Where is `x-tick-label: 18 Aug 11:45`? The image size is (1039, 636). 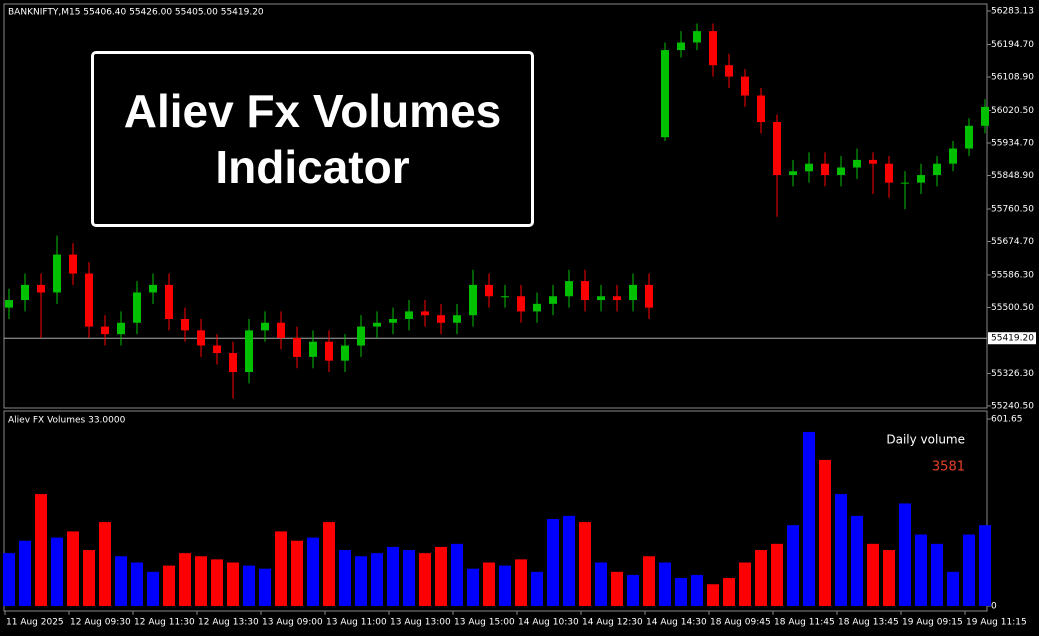
x-tick-label: 18 Aug 11:45 is located at coordinates (804, 623).